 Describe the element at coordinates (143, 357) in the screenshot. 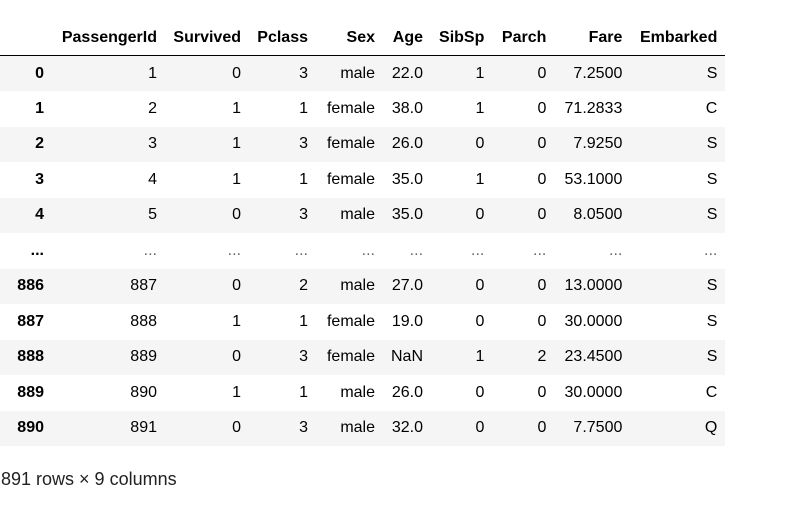

I see `cell-passengerid: 889` at that location.